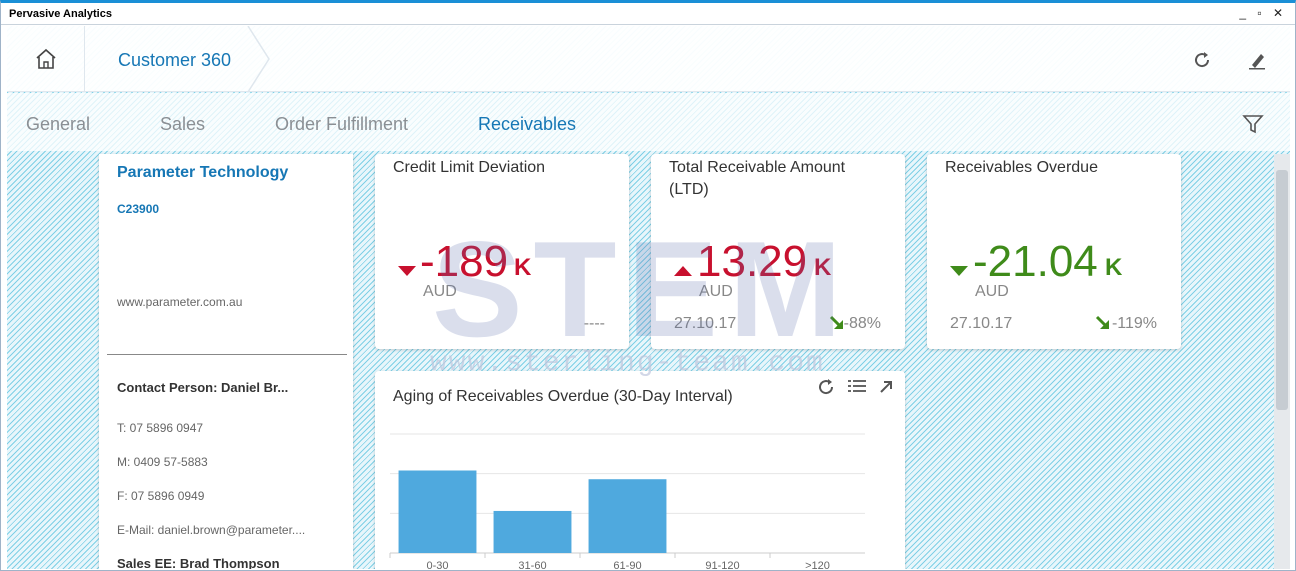 This screenshot has height=571, width=1296. What do you see at coordinates (817, 564) in the screenshot?
I see `chart-x-tick-label: >120` at bounding box center [817, 564].